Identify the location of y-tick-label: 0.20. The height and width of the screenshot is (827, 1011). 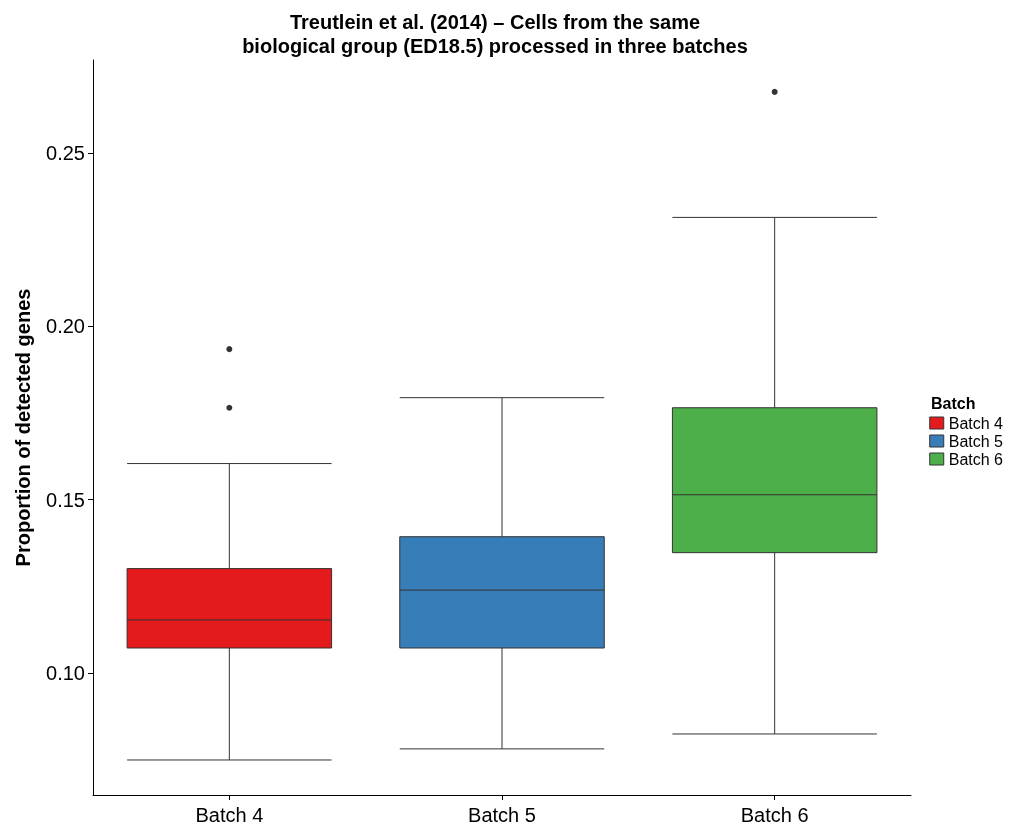
(65, 326).